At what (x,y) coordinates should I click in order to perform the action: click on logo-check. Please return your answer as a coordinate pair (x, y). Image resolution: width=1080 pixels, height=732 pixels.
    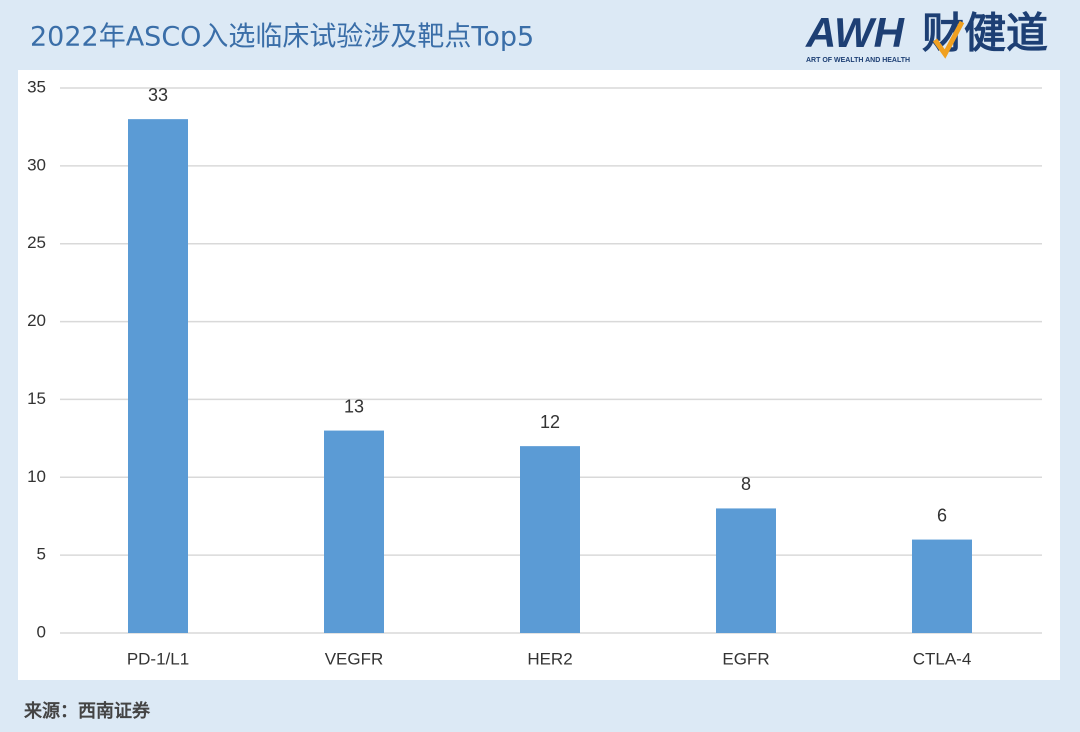
    Looking at the image, I should click on (948, 39).